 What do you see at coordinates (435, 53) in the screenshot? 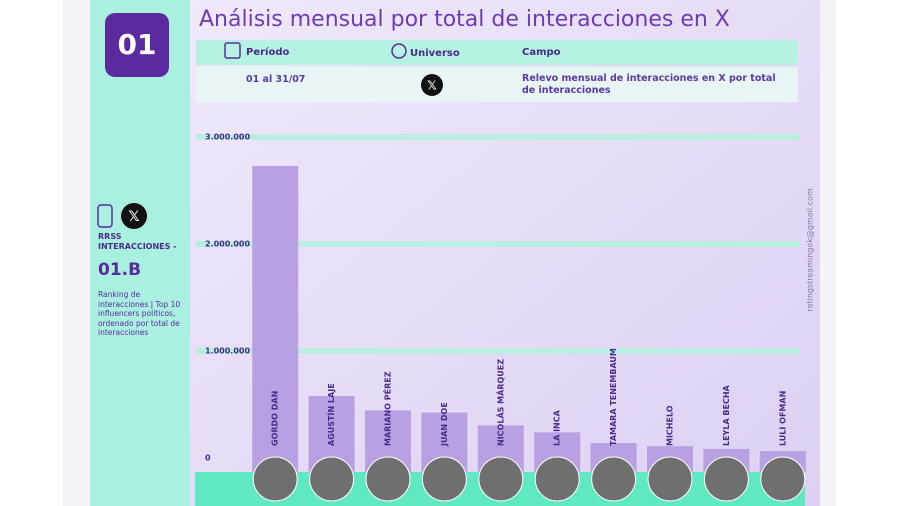
I see `header-cell: Universo` at bounding box center [435, 53].